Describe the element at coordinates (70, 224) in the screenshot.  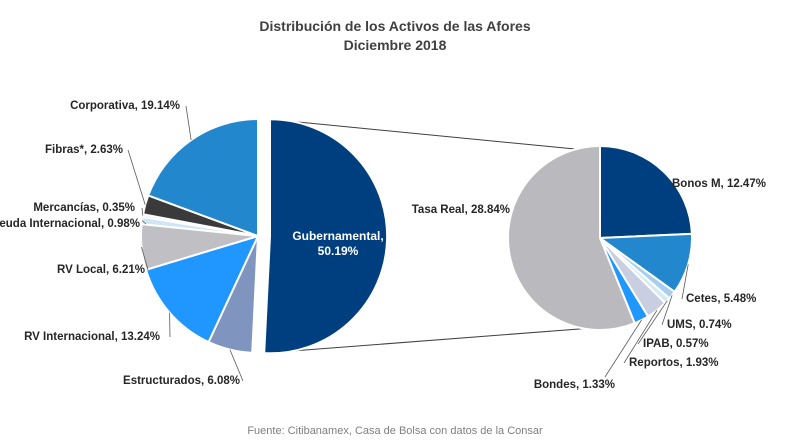
I see `main-label-deuda-internacional: Deuda Internacional, 0.98%` at that location.